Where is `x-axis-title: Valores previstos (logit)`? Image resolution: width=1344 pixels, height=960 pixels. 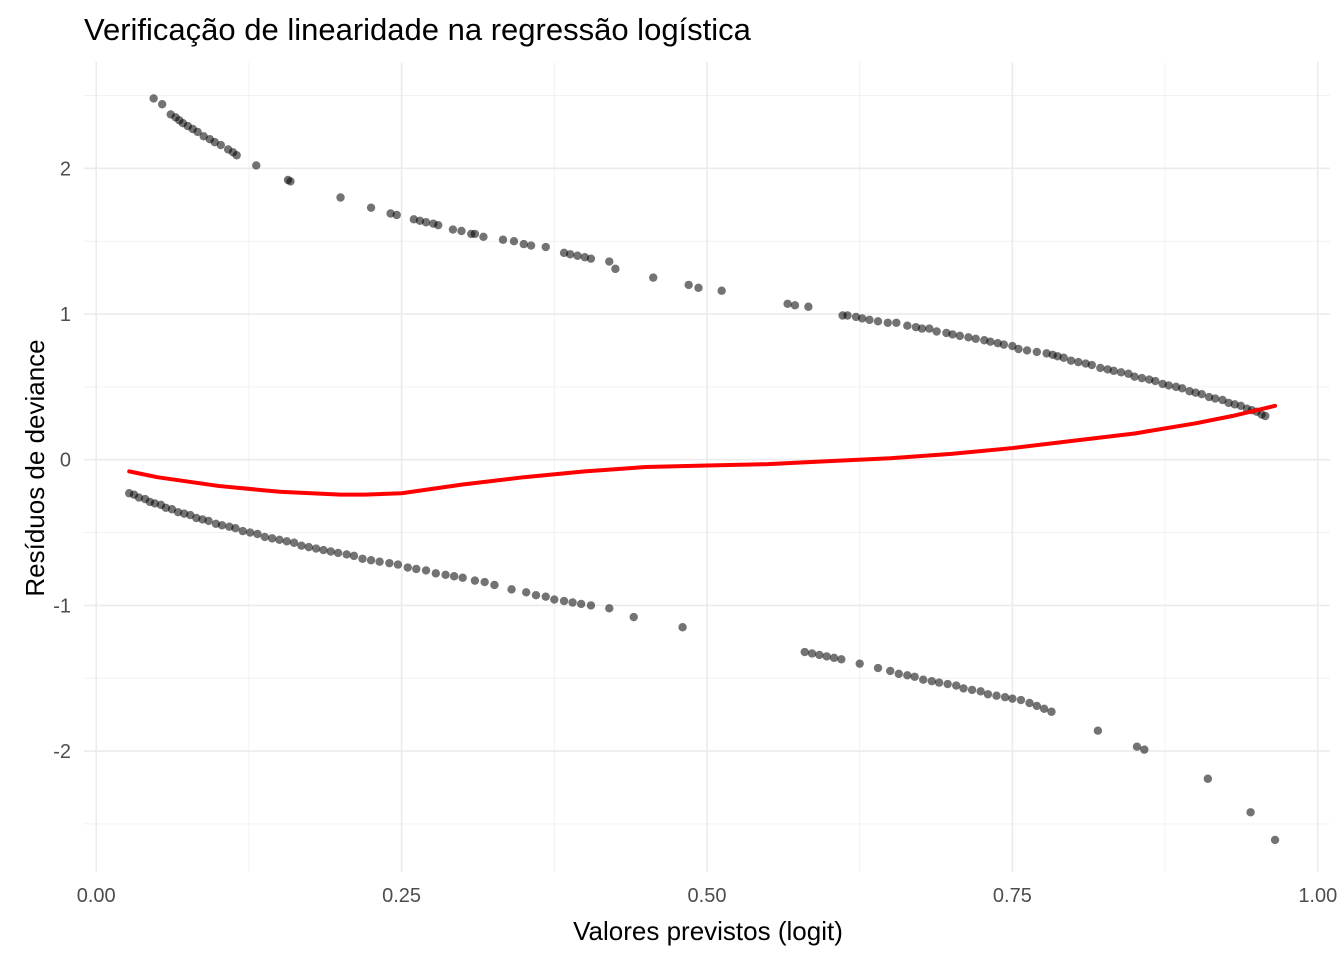 x-axis-title: Valores previstos (logit) is located at coordinates (708, 931).